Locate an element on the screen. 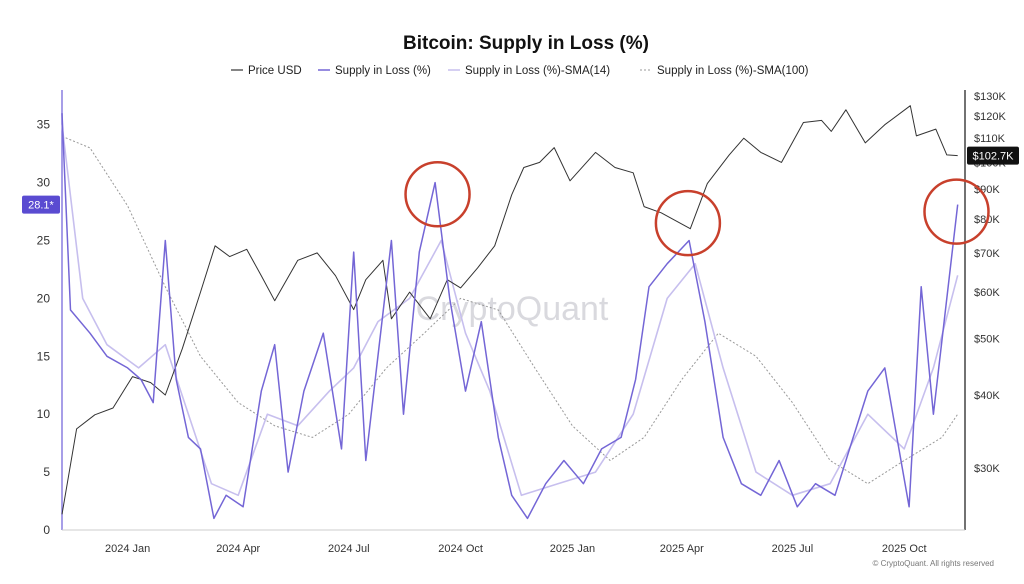 This screenshot has width=1024, height=584. y-right-tick-label: $40K is located at coordinates (987, 396).